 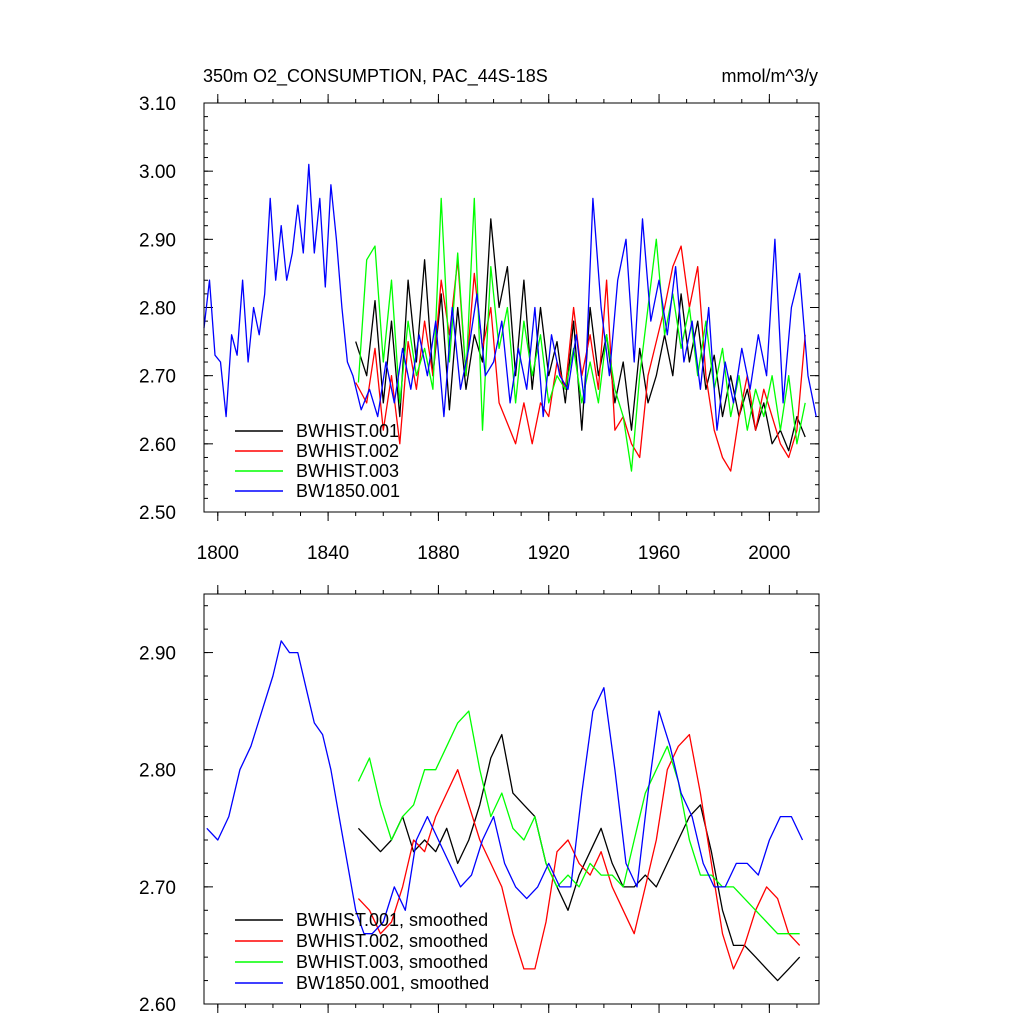 What do you see at coordinates (157, 771) in the screenshot?
I see `bottom-ytick-label: 2.80` at bounding box center [157, 771].